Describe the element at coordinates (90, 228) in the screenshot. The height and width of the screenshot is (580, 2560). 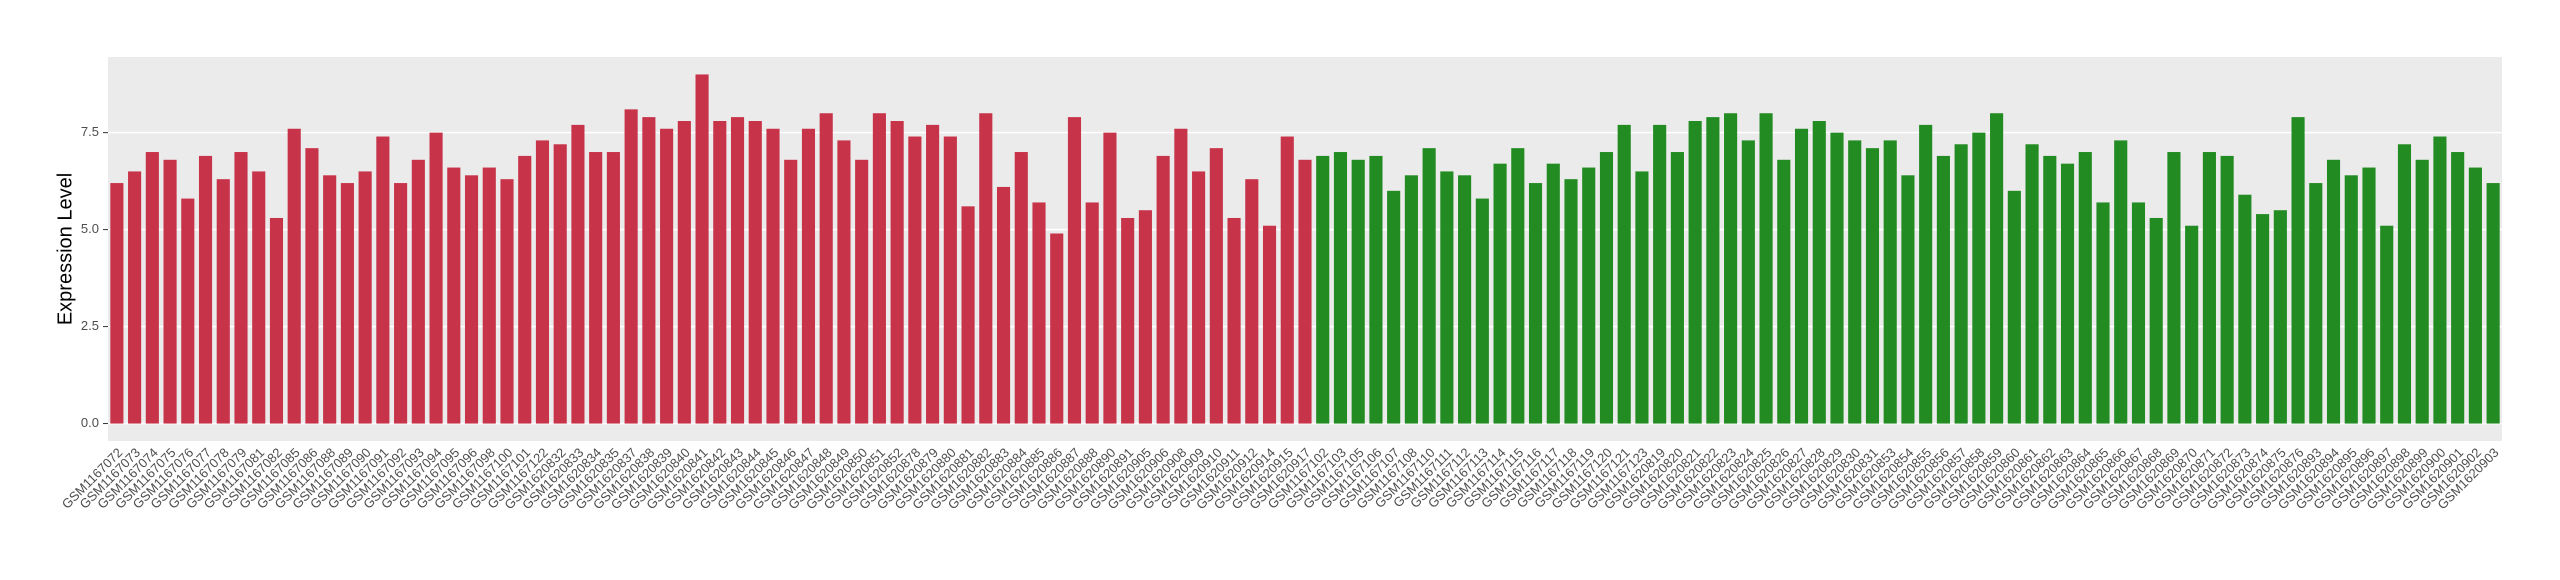
I see `y-tick-label: 5.0` at that location.